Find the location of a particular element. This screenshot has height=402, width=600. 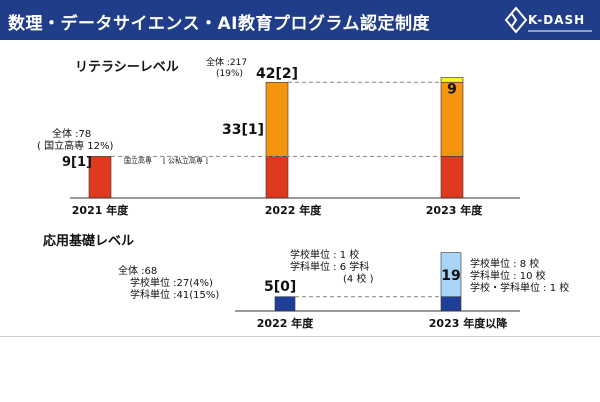

page-title: 数理・データサイエンス・AI教育プログラム認定制度 is located at coordinates (219, 24).